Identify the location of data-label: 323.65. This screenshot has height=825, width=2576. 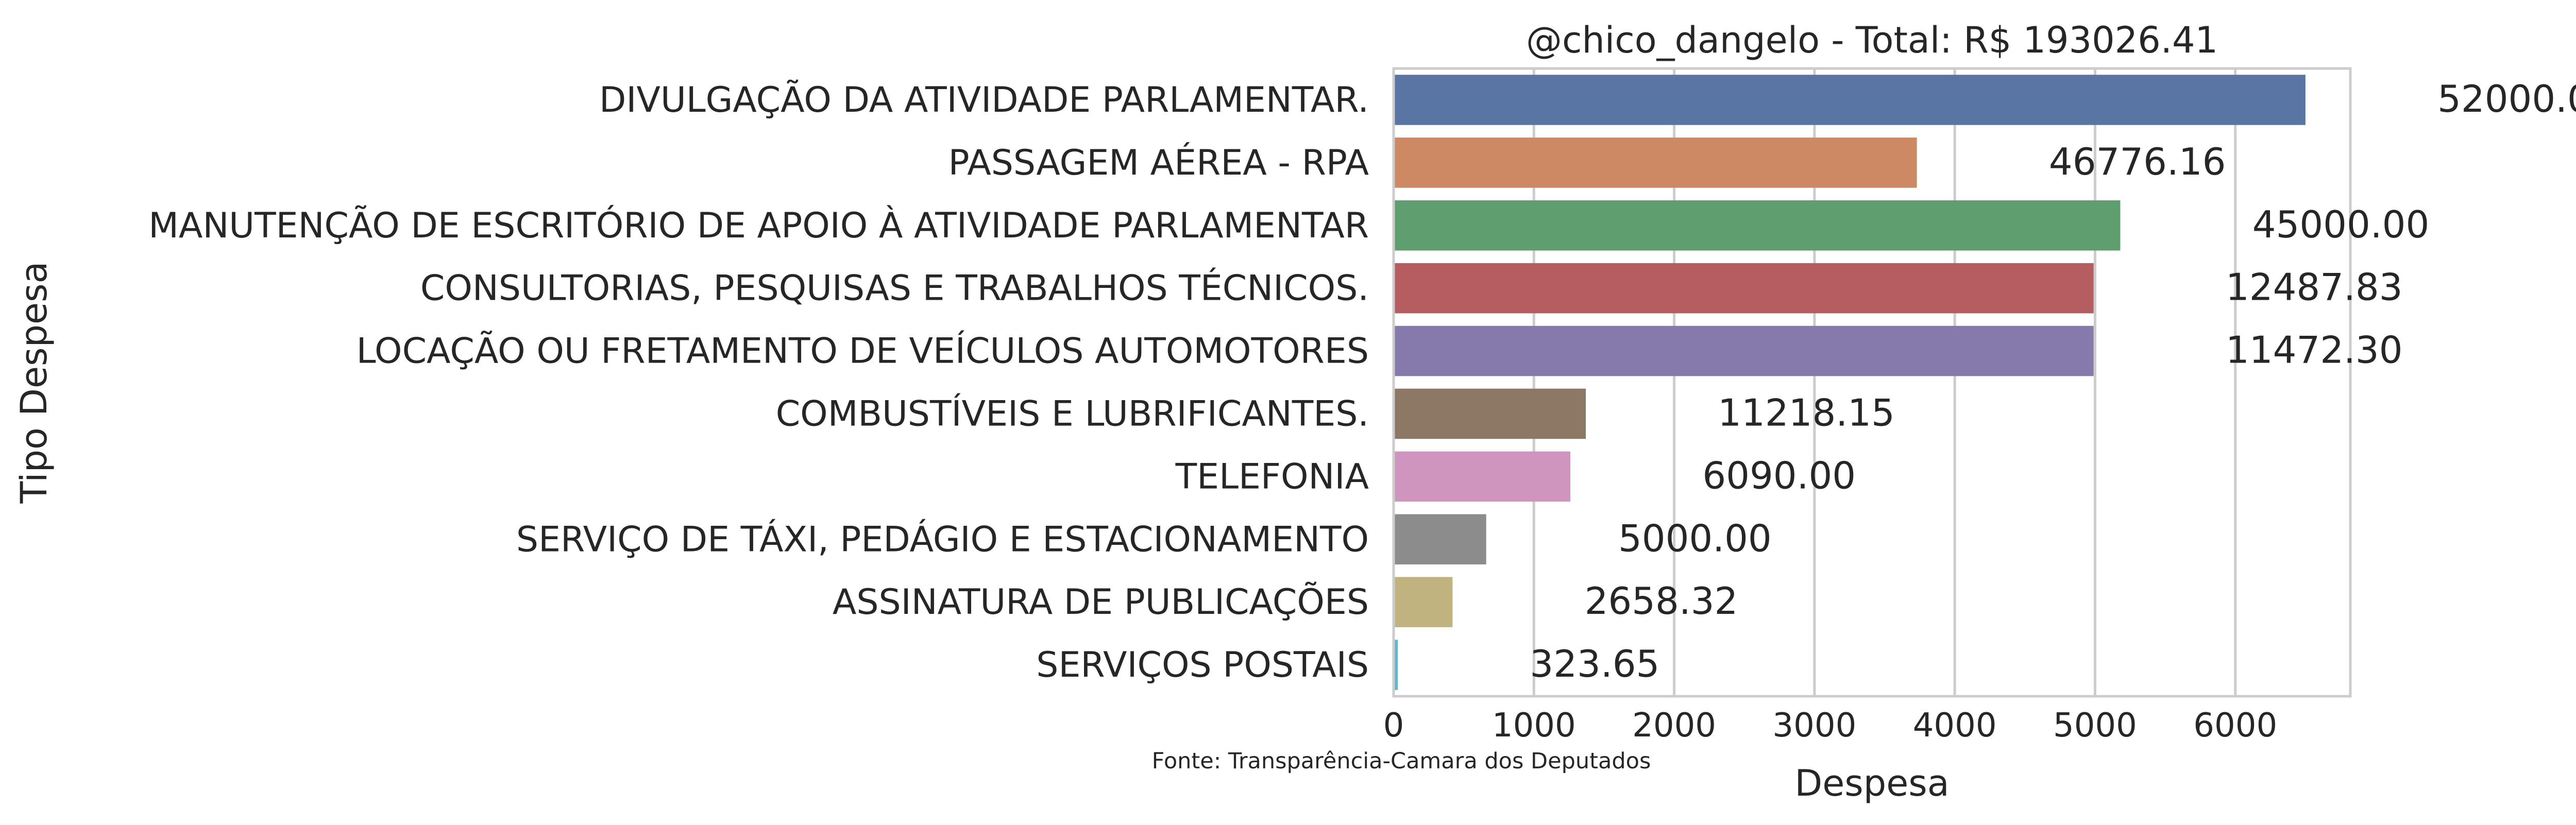
(1594, 664).